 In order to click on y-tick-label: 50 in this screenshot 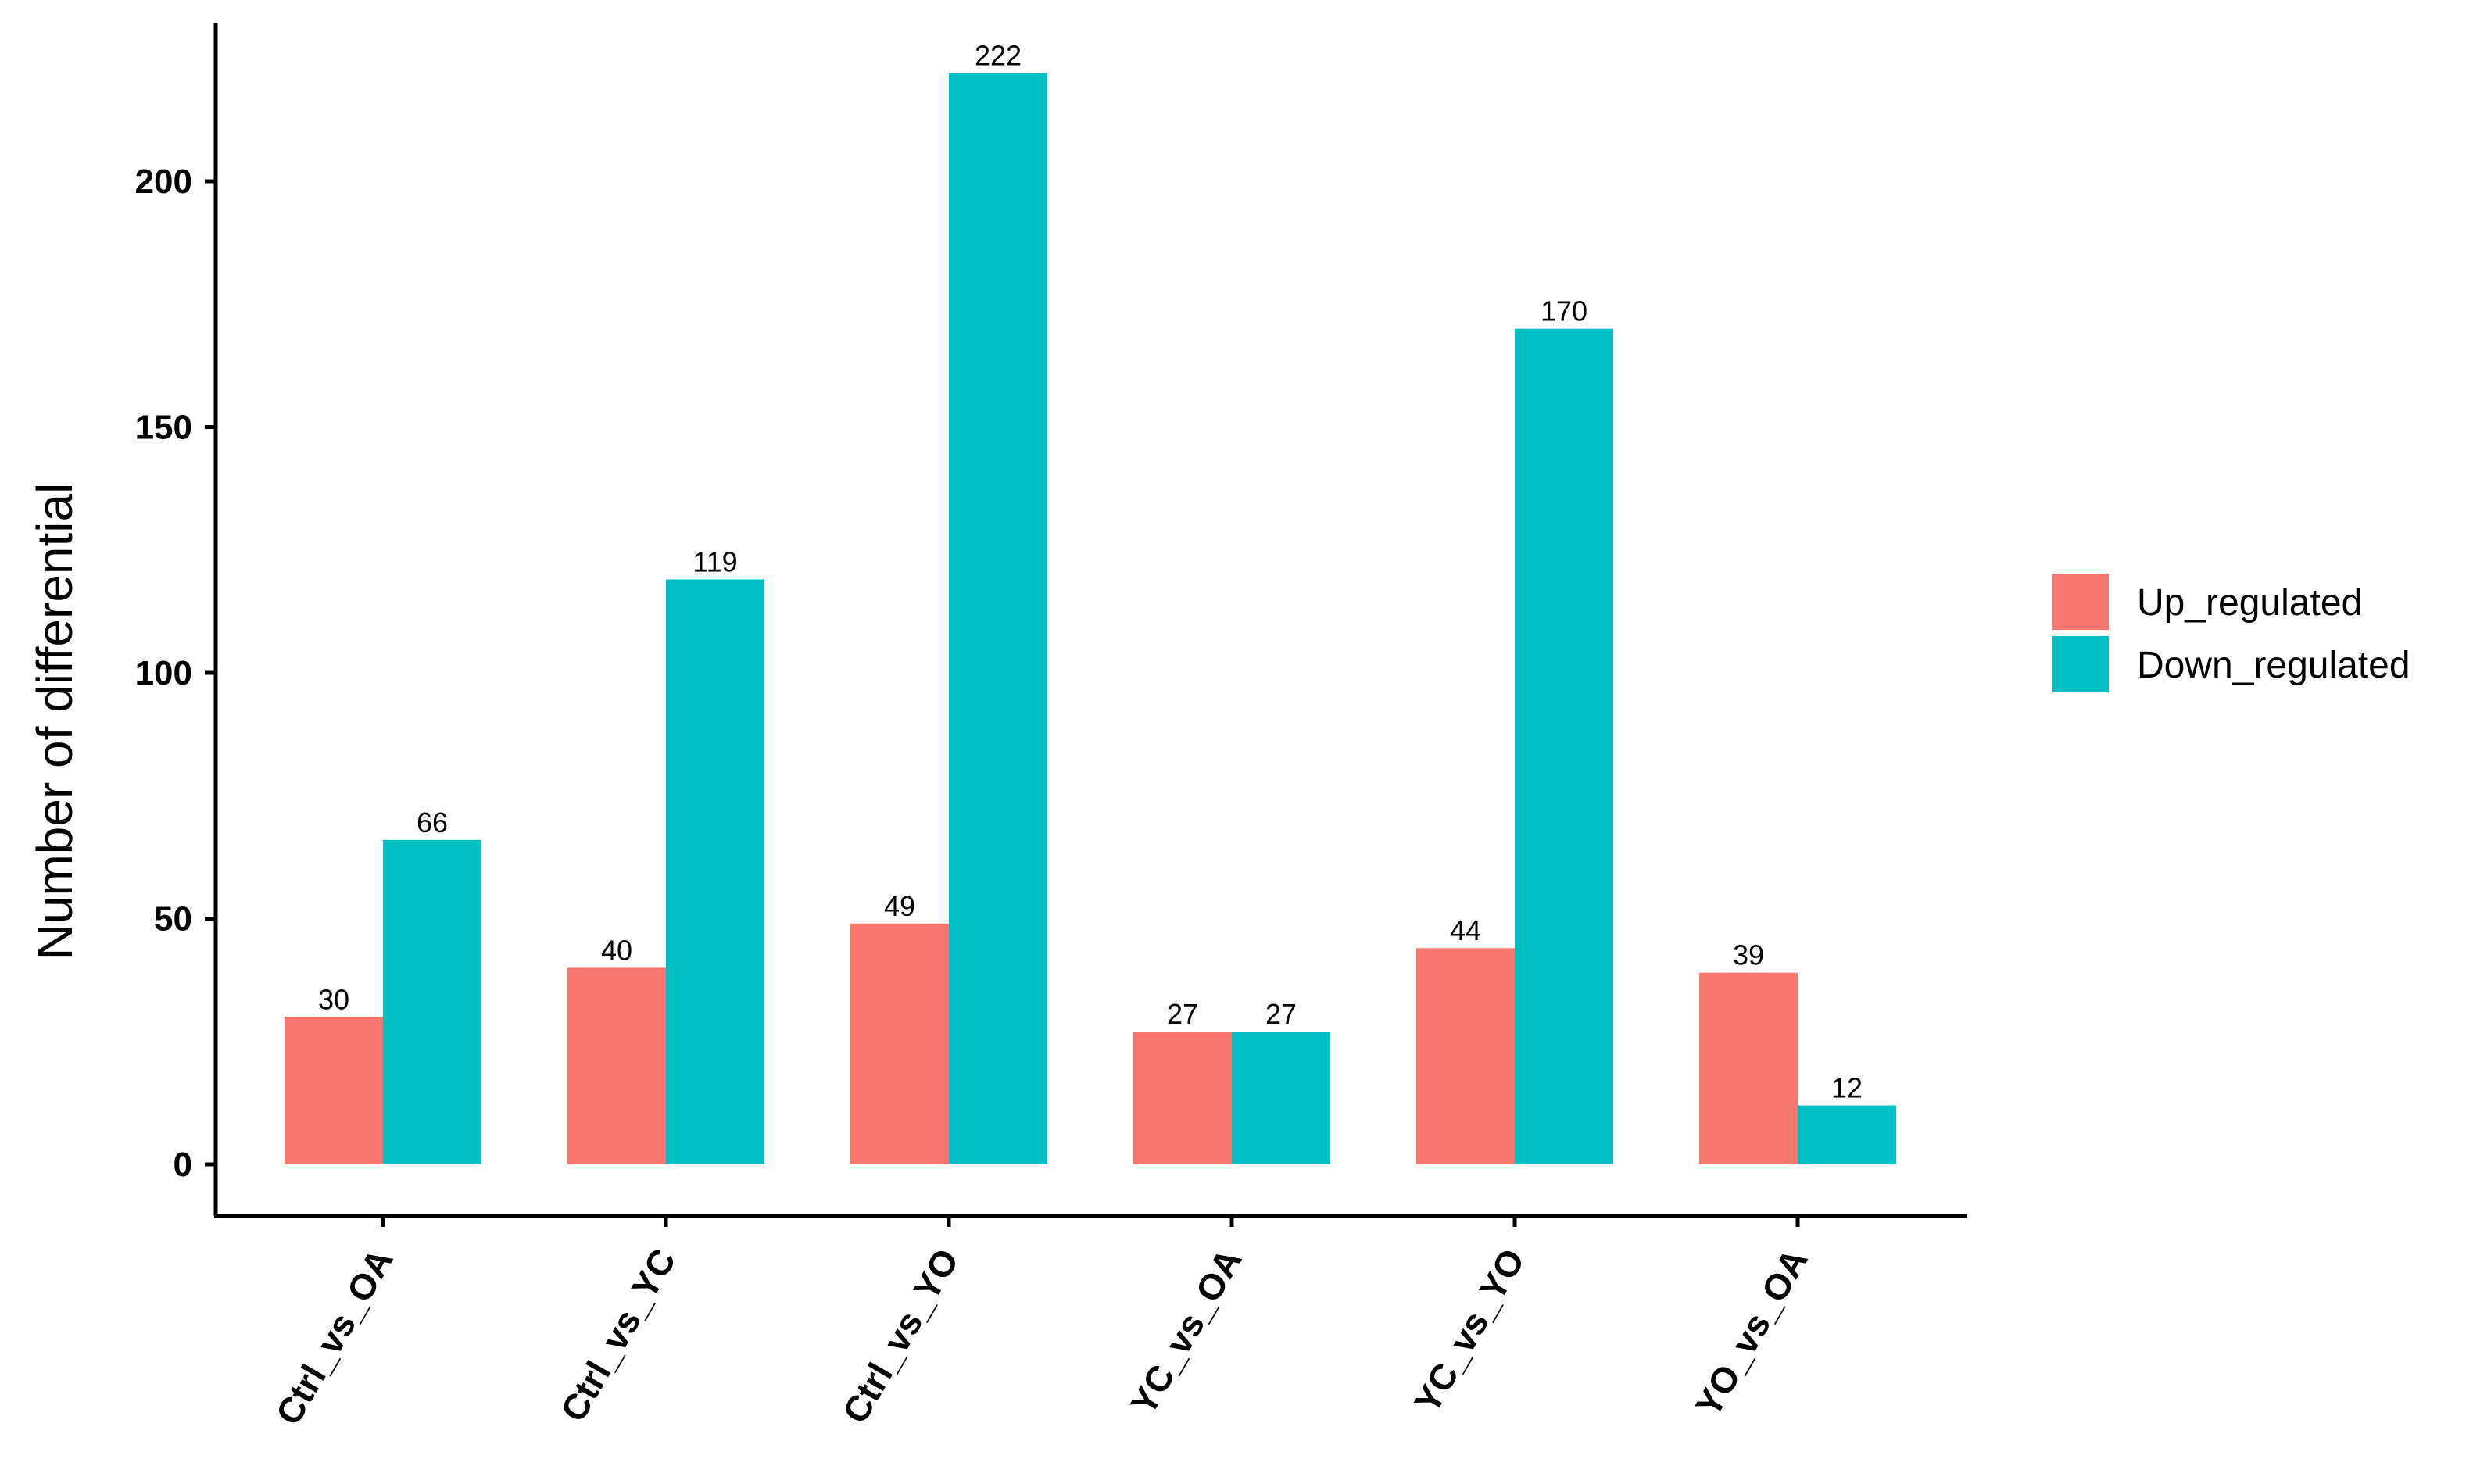, I will do `click(173, 919)`.